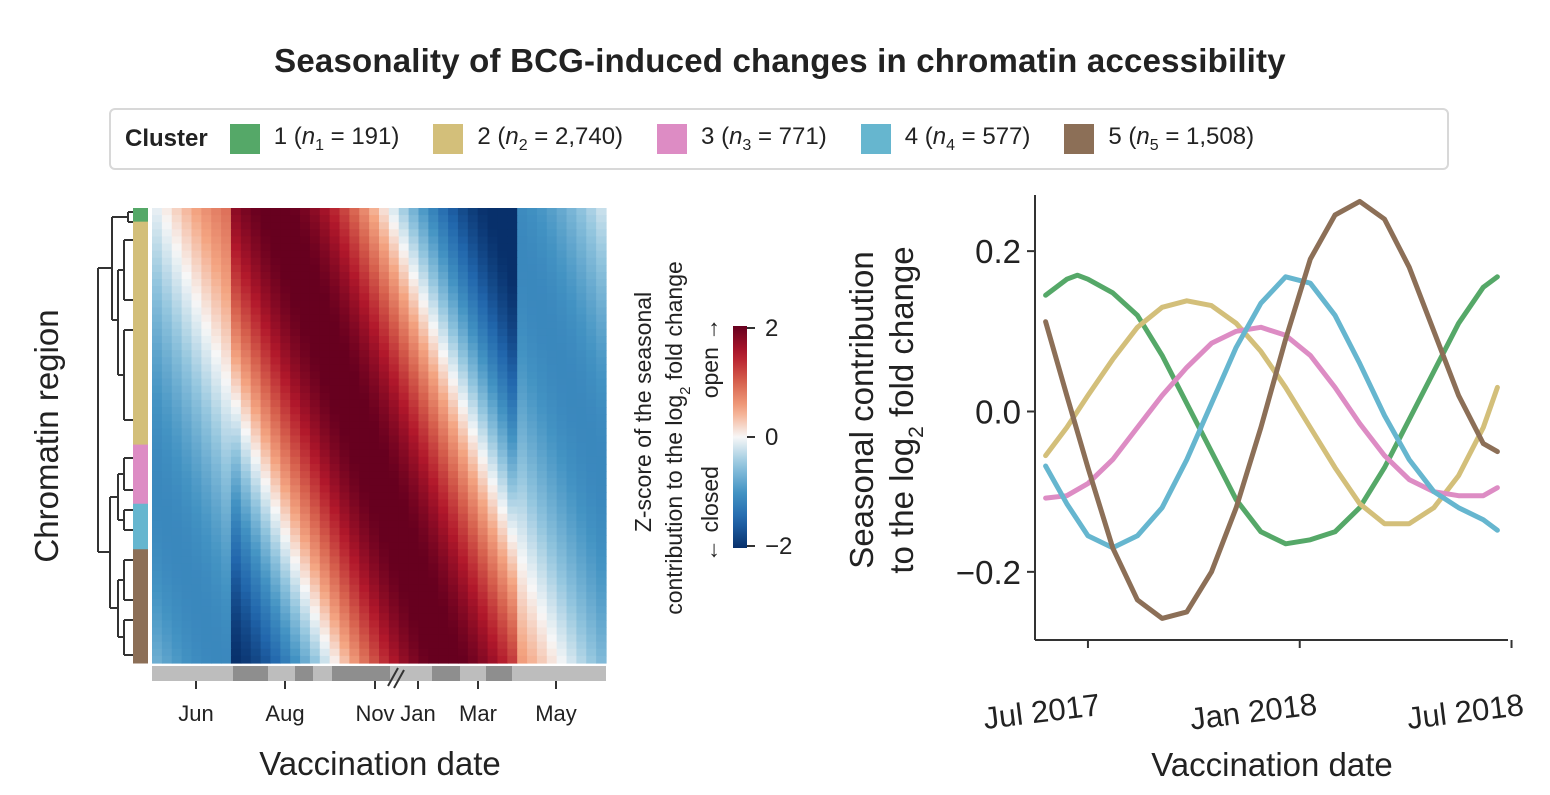 The image size is (1550, 795). I want to click on line-x-tick-label: Jul 2018, so click(1465, 711).